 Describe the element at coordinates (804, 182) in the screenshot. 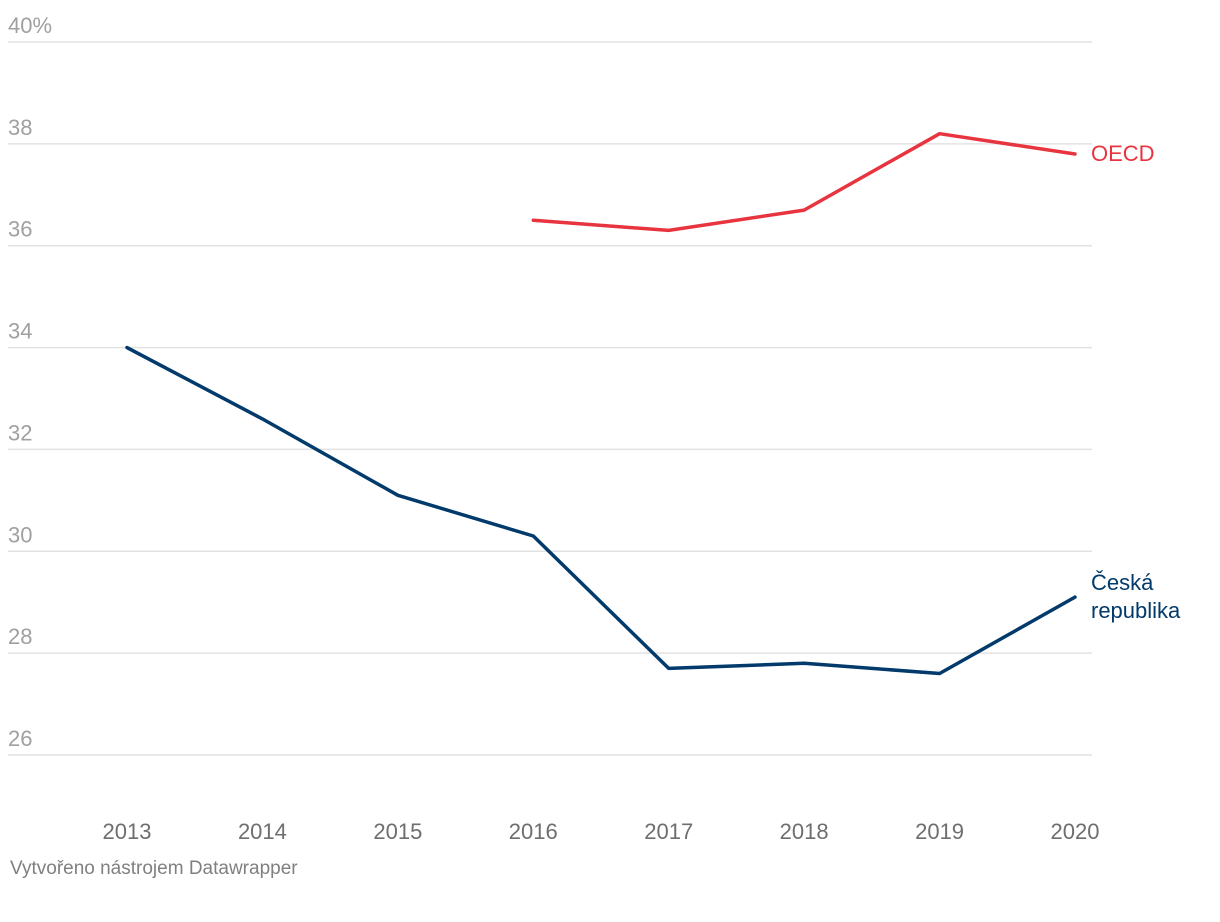

I see `series-line-oecd` at that location.